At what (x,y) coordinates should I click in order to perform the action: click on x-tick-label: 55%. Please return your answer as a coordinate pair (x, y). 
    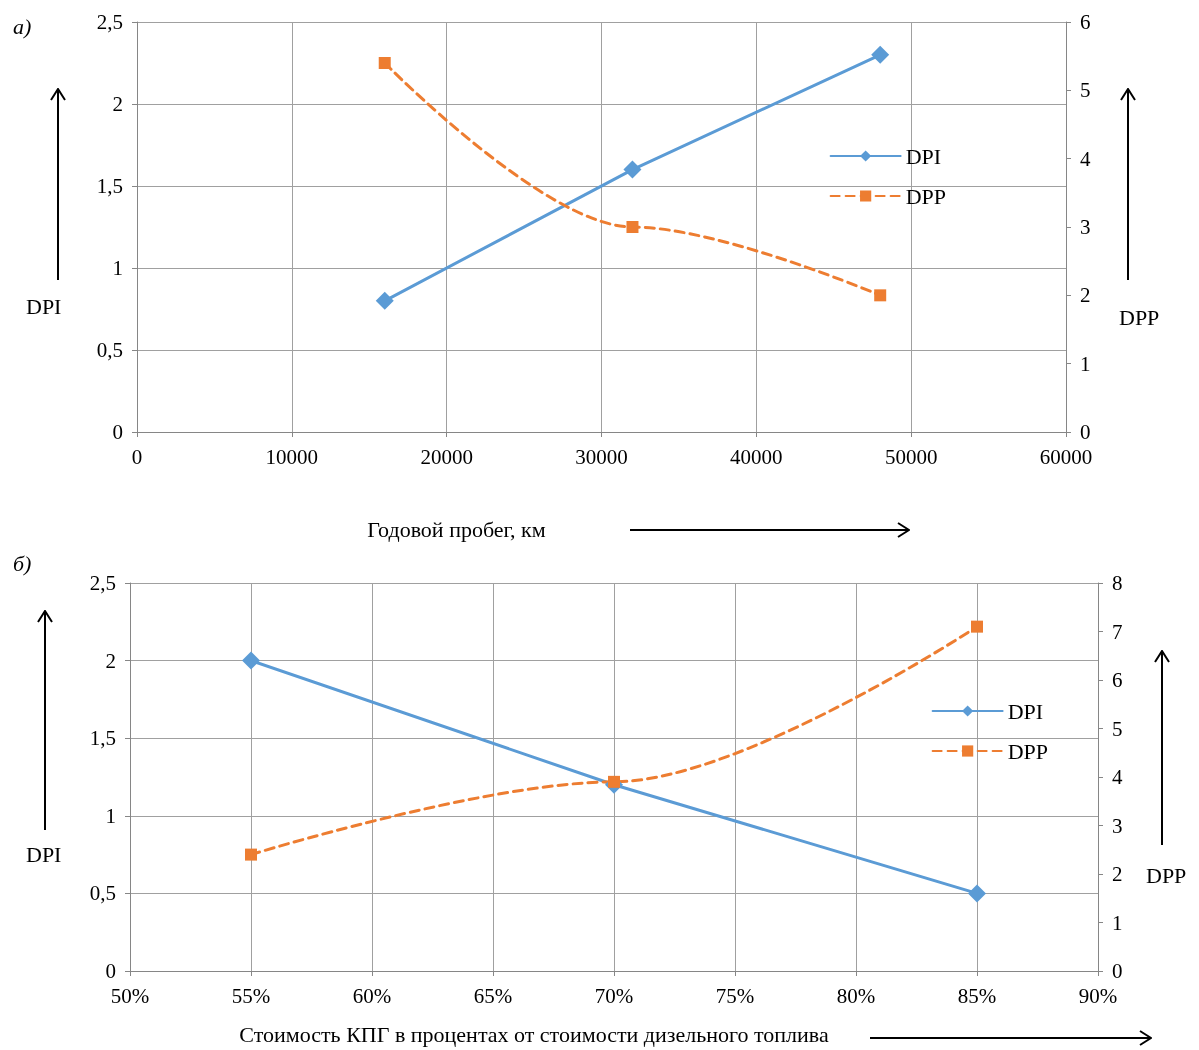
    Looking at the image, I should click on (251, 995).